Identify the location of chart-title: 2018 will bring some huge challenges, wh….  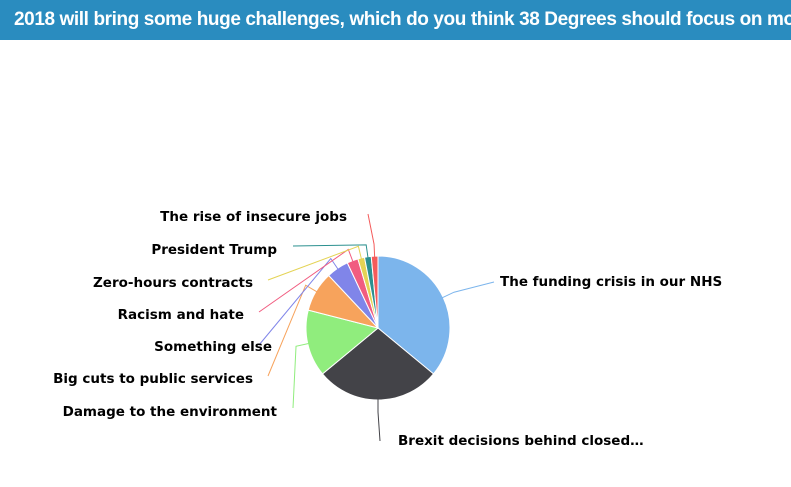
(395, 20).